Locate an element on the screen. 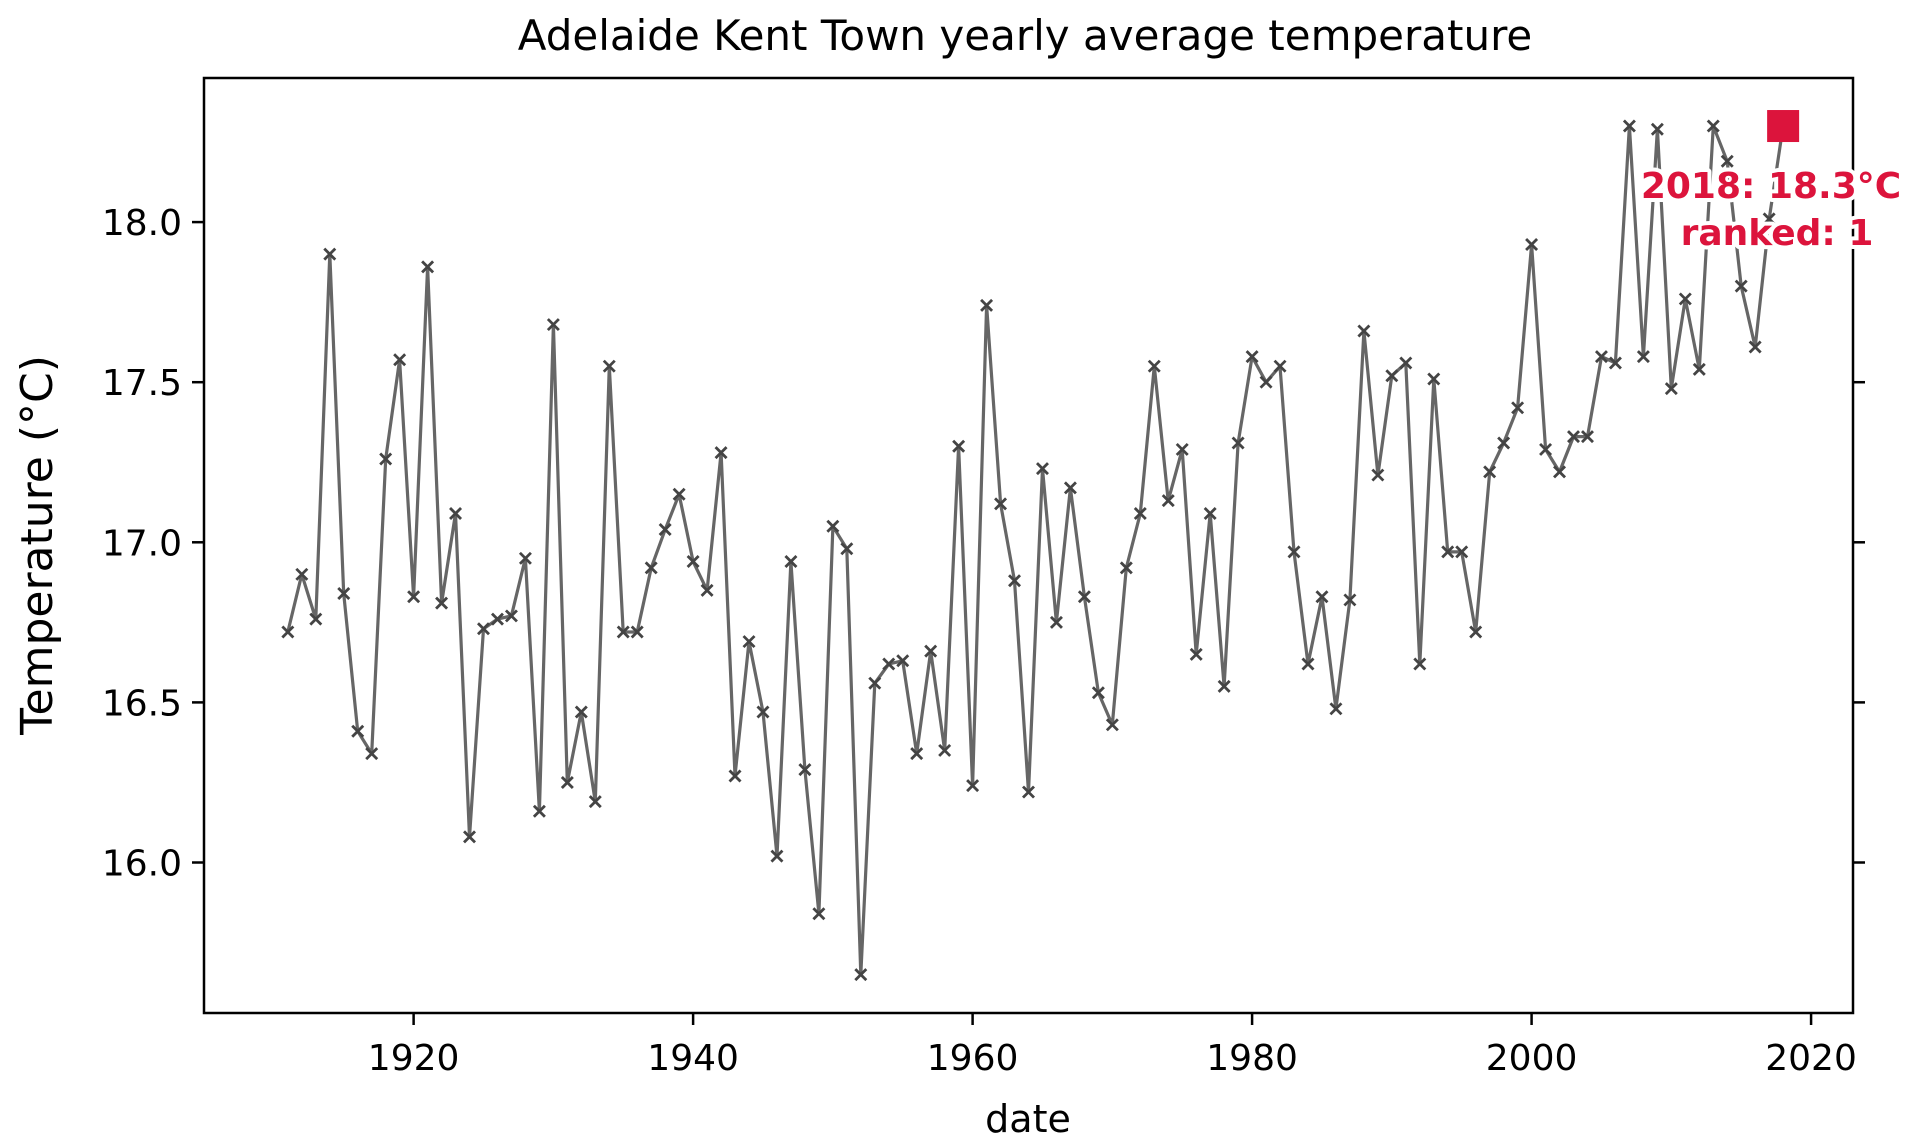 Image resolution: width=1928 pixels, height=1142 pixels. highlight-annotation-year-value: 2018: 18.3°C is located at coordinates (1771, 186).